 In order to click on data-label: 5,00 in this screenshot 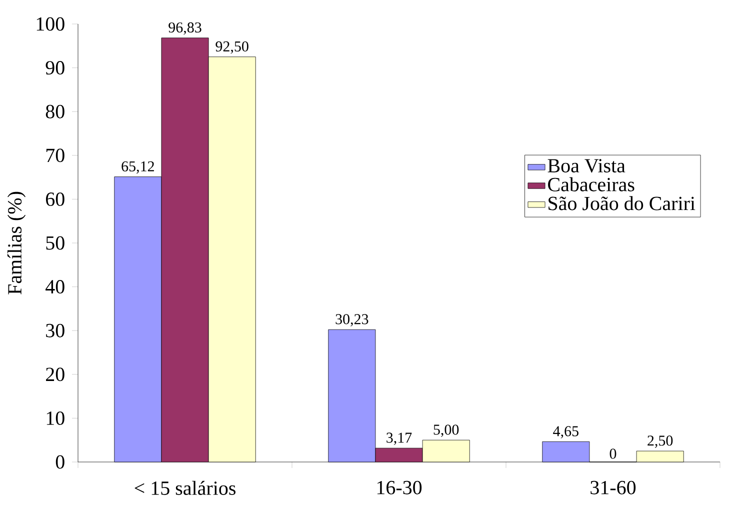, I will do `click(446, 430)`.